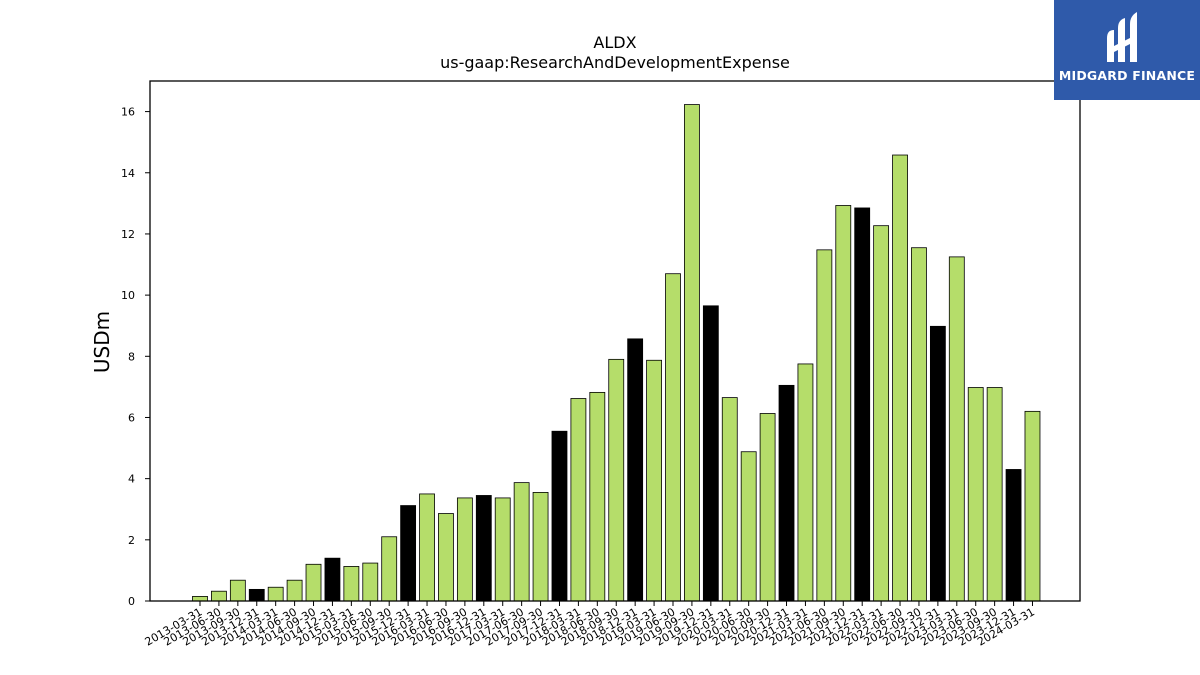  Describe the element at coordinates (615, 62) in the screenshot. I see `chart-subtitle: us-gaap:ResearchAndDevelopmentExpense` at that location.